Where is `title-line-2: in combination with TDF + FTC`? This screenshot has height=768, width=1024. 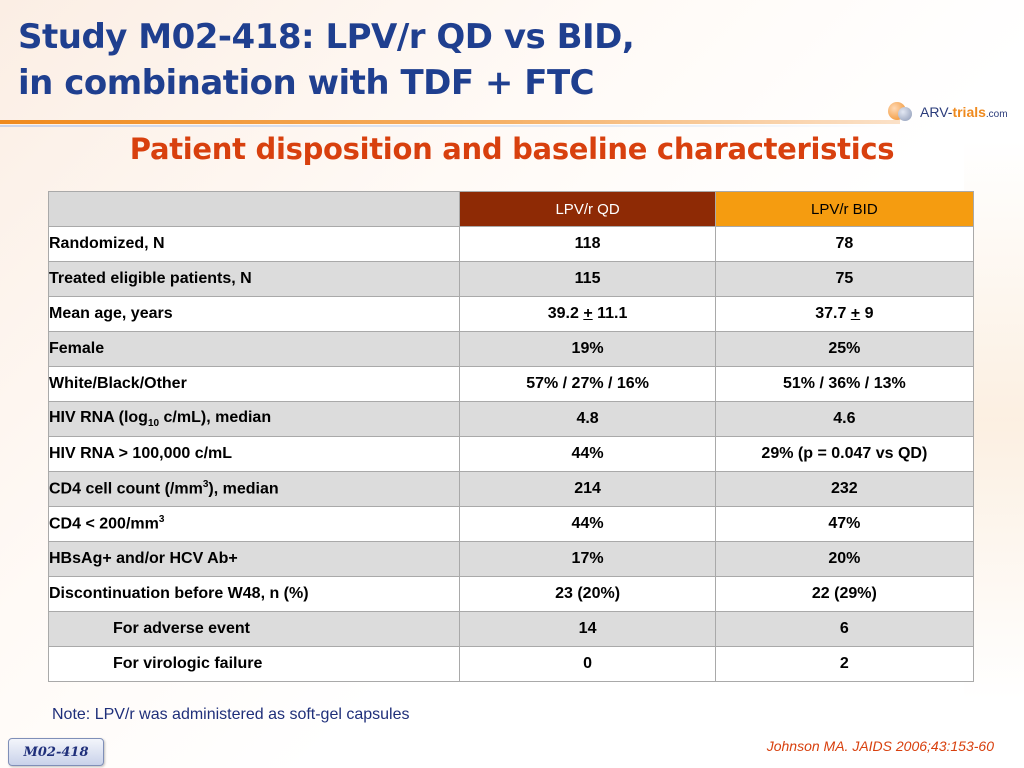 title-line-2: in combination with TDF + FTC is located at coordinates (306, 83).